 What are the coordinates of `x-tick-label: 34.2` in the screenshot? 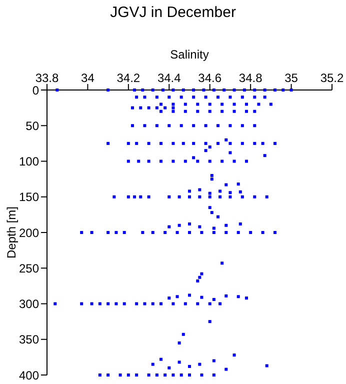 It's located at (128, 78).